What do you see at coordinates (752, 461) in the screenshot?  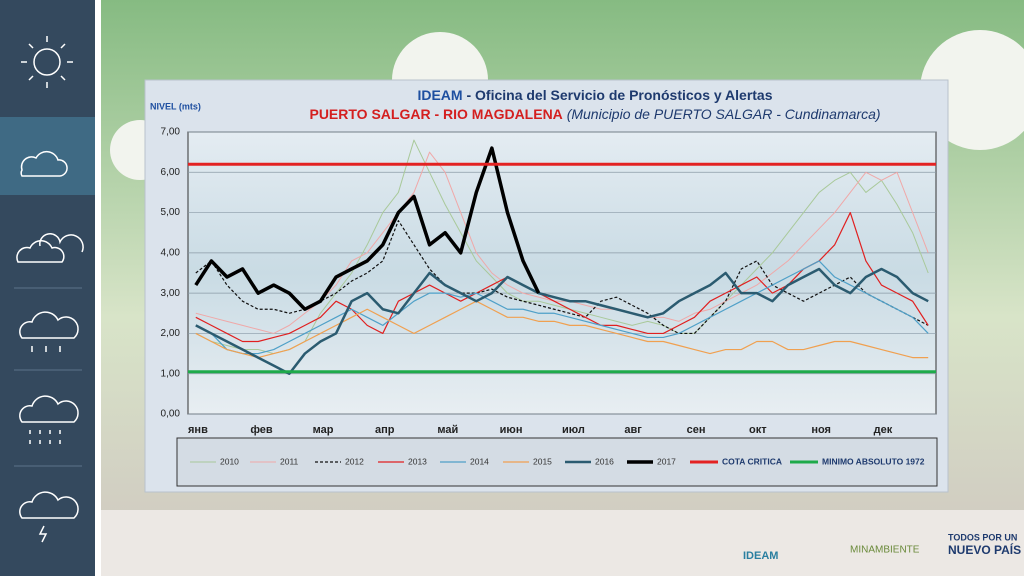 I see `legend-label: COTA CRITICA` at bounding box center [752, 461].